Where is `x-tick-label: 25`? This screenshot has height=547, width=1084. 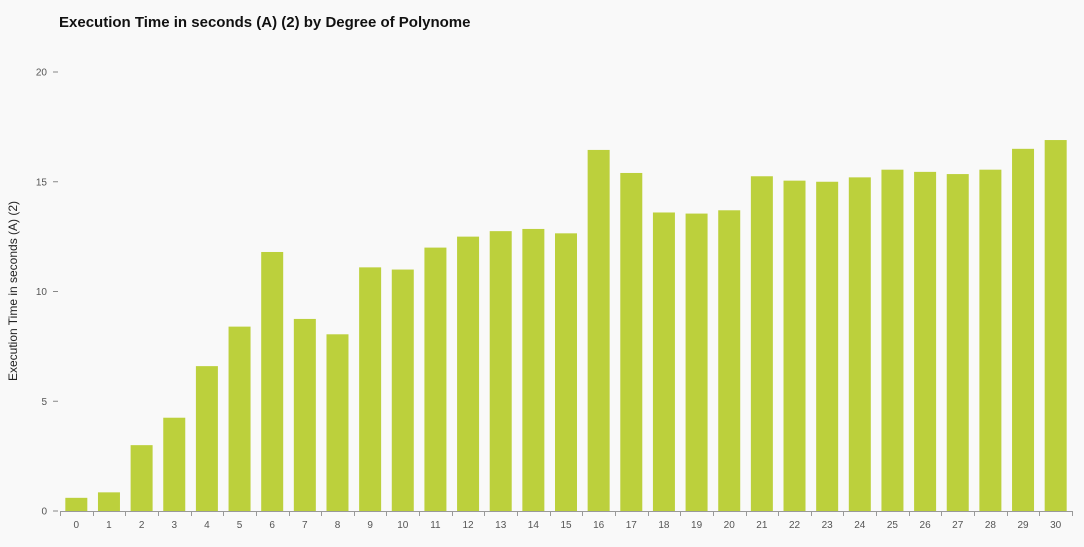 x-tick-label: 25 is located at coordinates (893, 525).